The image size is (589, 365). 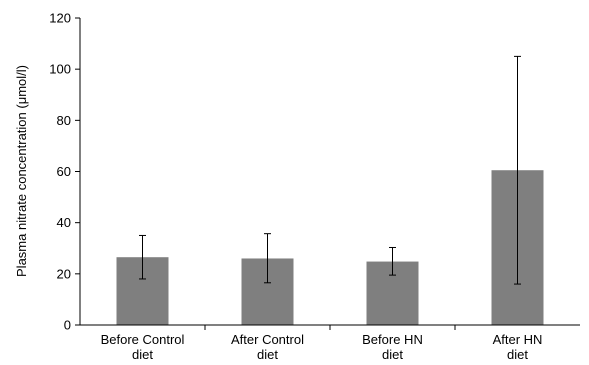 What do you see at coordinates (517, 354) in the screenshot?
I see `category-label-3-line-1: diet` at bounding box center [517, 354].